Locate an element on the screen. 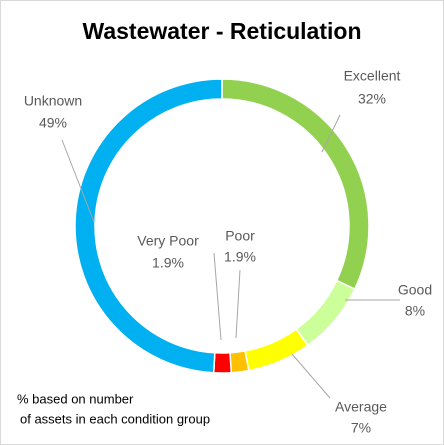 The height and width of the screenshot is (445, 444). value-label: 7% is located at coordinates (361, 428).